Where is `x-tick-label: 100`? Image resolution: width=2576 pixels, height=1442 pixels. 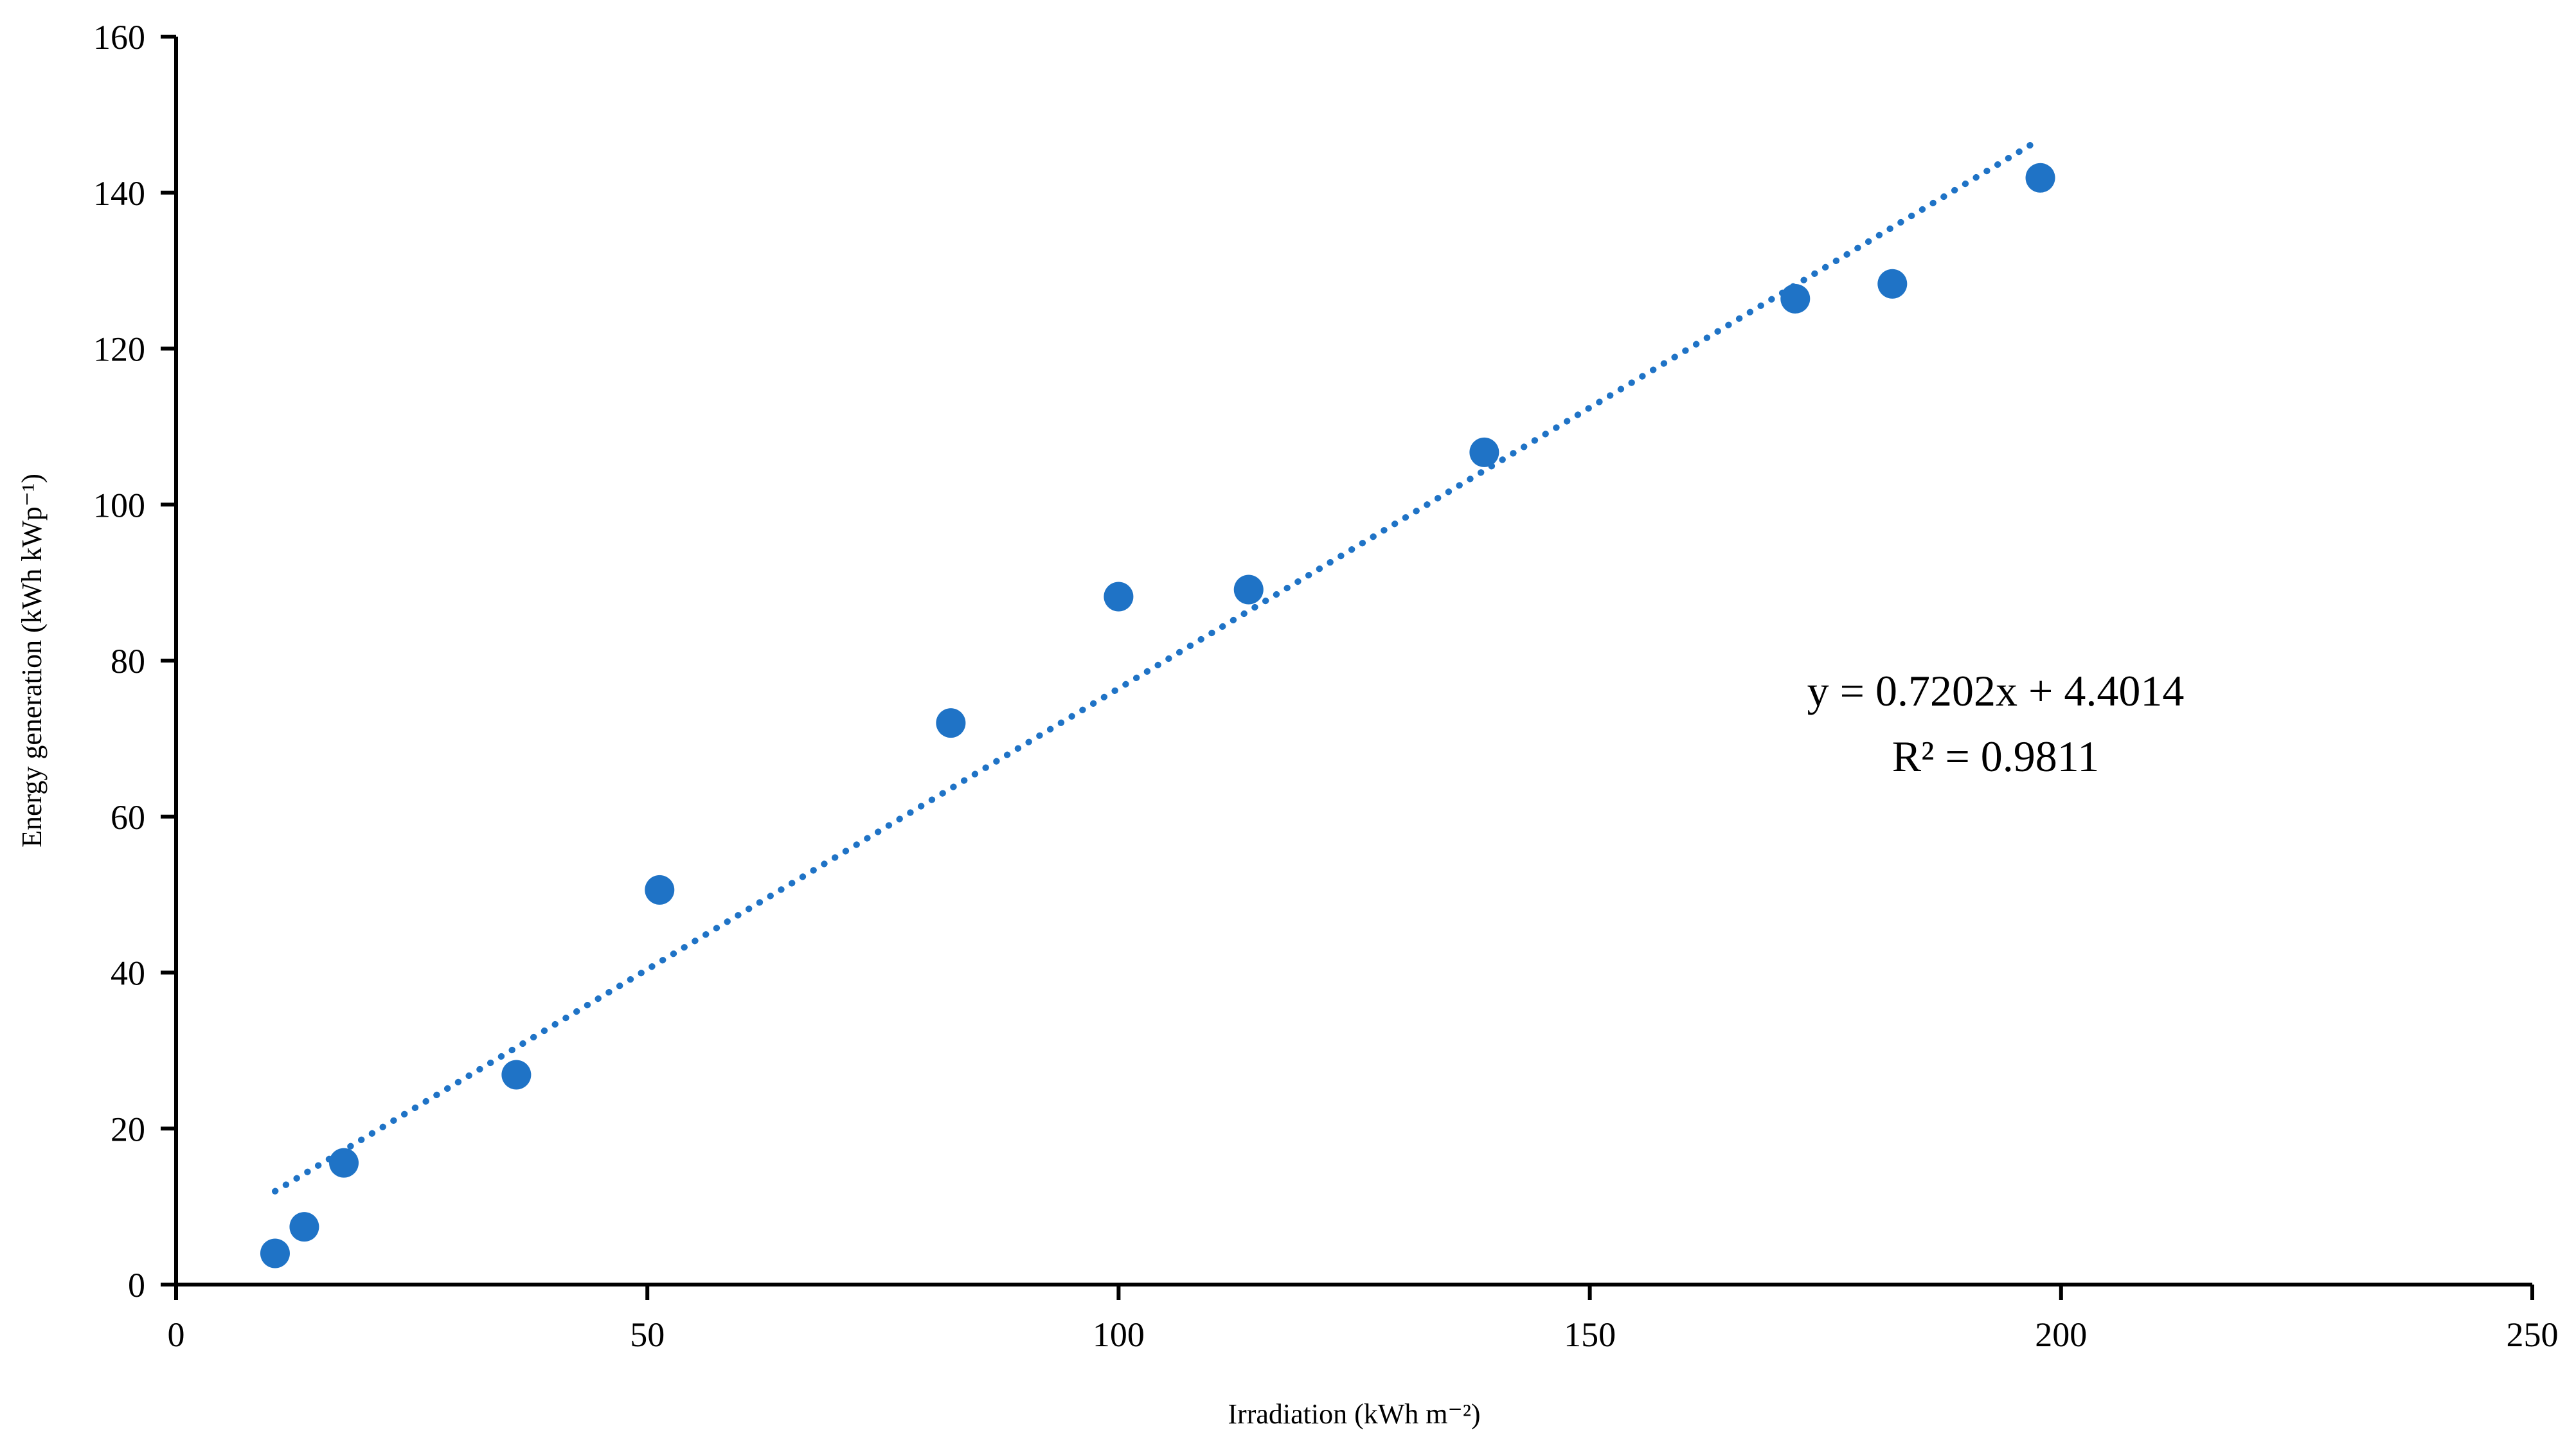 x-tick-label: 100 is located at coordinates (1119, 1334).